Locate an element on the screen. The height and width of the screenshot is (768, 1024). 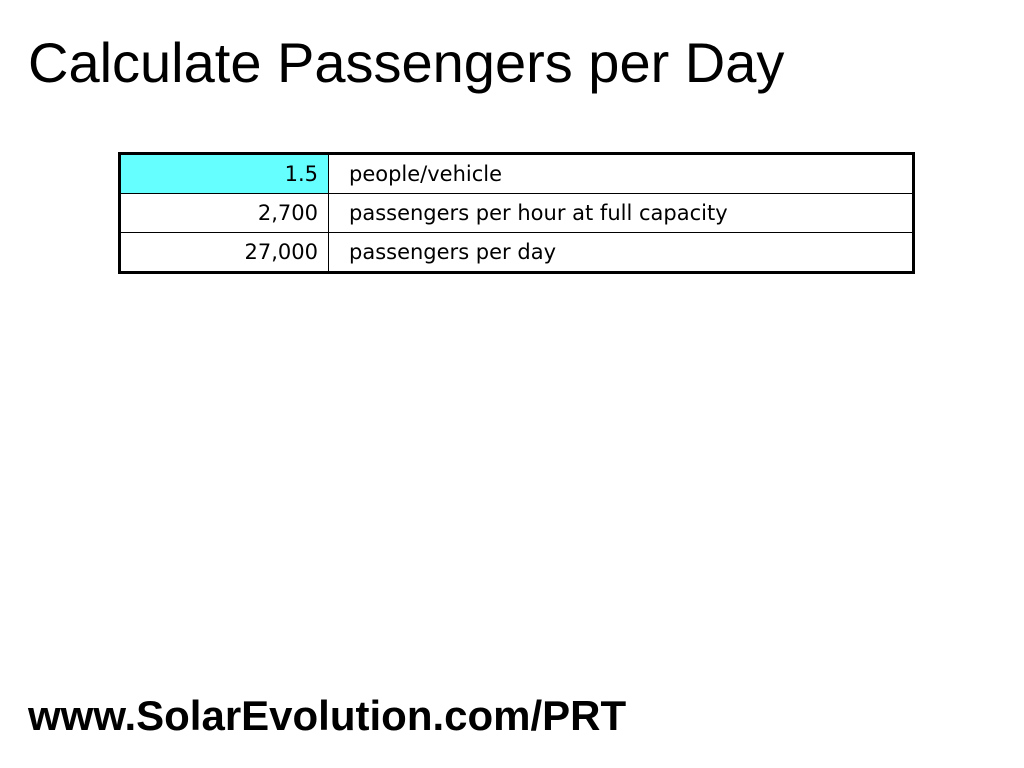
slide-title: Calculate Passengers per Day is located at coordinates (406, 62).